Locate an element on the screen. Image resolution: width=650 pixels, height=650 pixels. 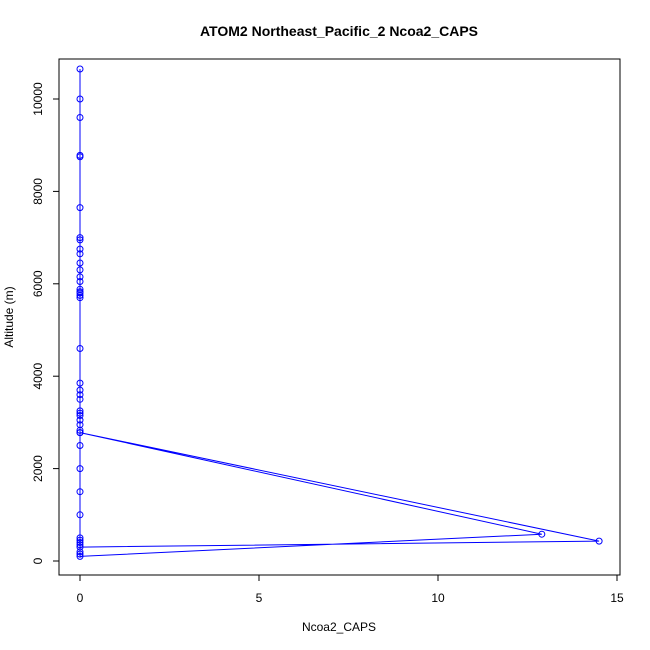
y-tick-label: 2000 is located at coordinates (38, 468).